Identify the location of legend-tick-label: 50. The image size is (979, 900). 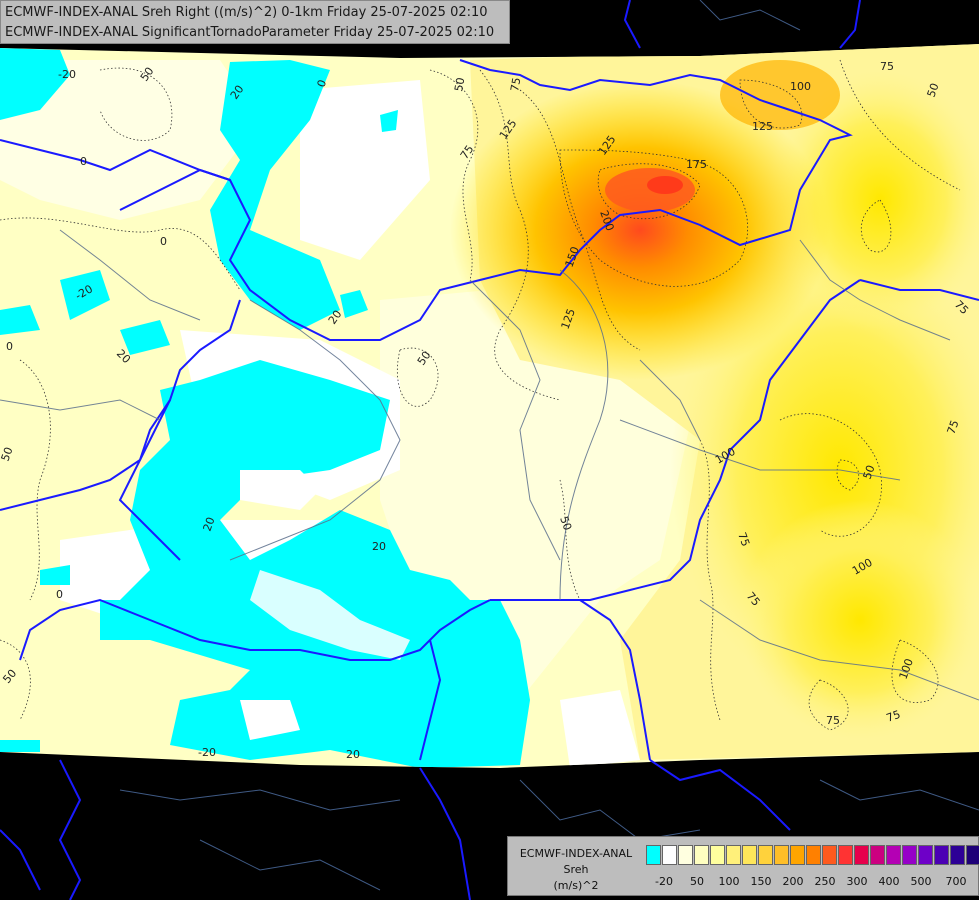
(697, 881).